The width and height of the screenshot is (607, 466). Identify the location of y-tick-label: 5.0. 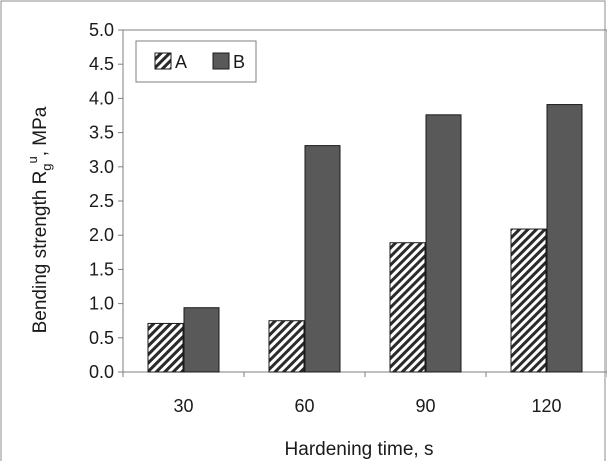
(101, 30).